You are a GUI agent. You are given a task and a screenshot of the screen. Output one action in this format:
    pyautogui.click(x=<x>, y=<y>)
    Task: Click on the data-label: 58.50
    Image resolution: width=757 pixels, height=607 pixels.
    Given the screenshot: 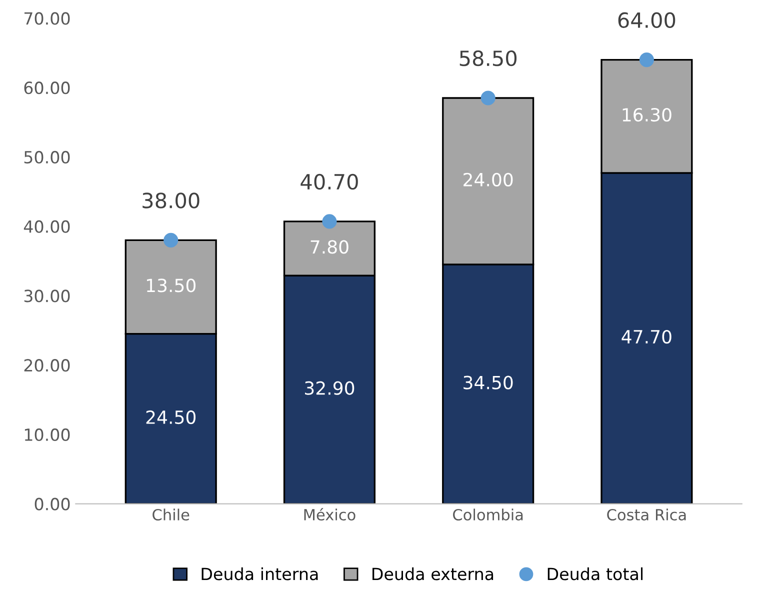 What is the action you would take?
    pyautogui.click(x=488, y=58)
    